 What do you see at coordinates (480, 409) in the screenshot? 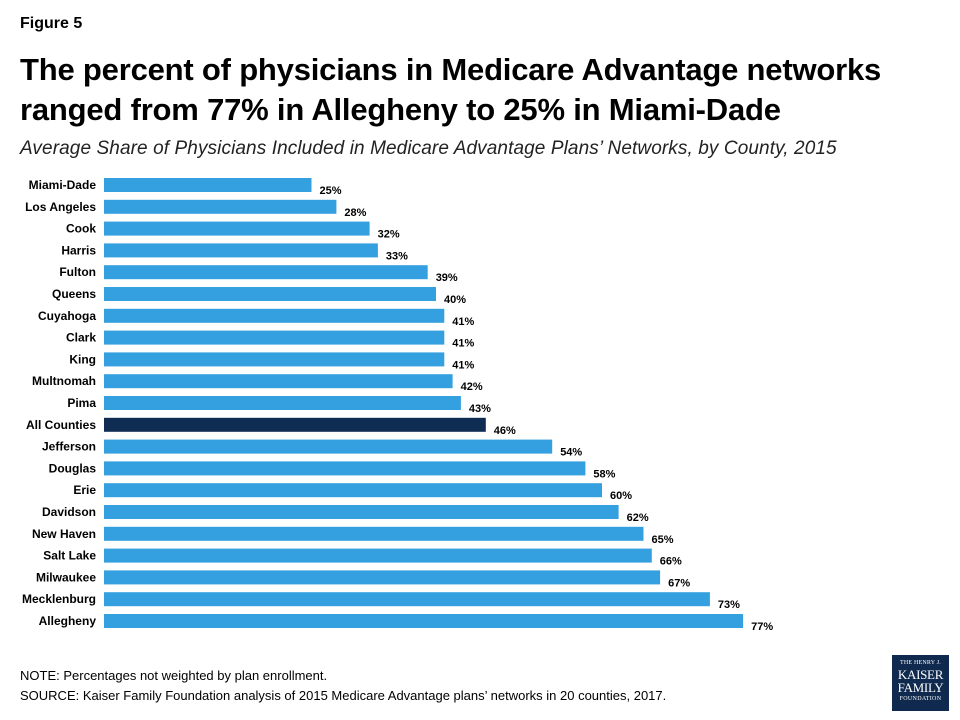
I see `value-label: 43%` at bounding box center [480, 409].